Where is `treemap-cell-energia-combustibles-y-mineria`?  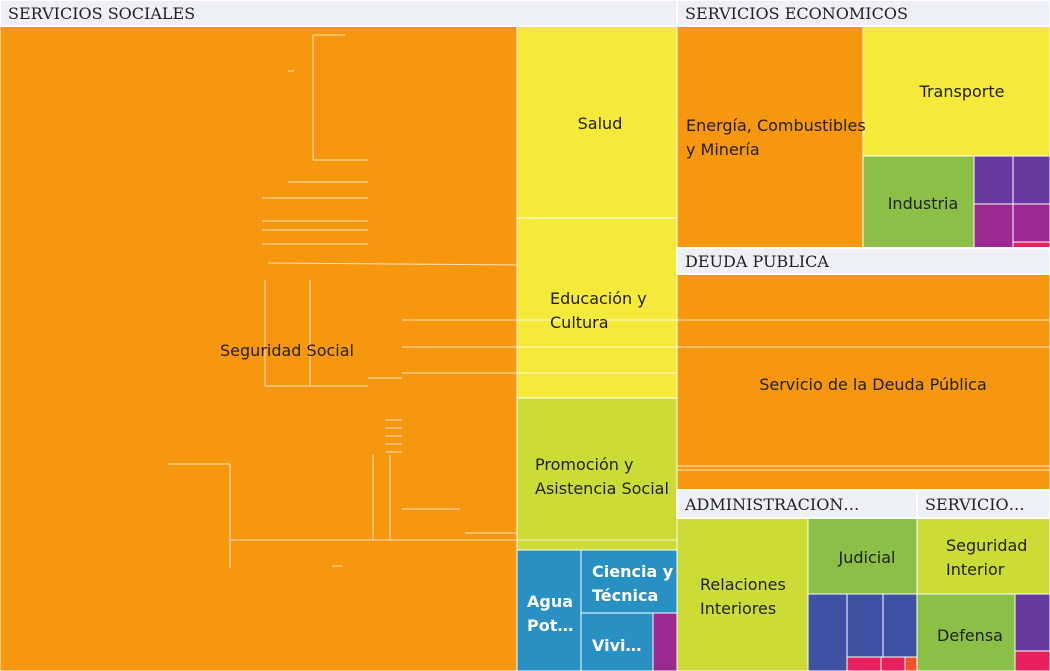
treemap-cell-energia-combustibles-y-mineria is located at coordinates (770, 137).